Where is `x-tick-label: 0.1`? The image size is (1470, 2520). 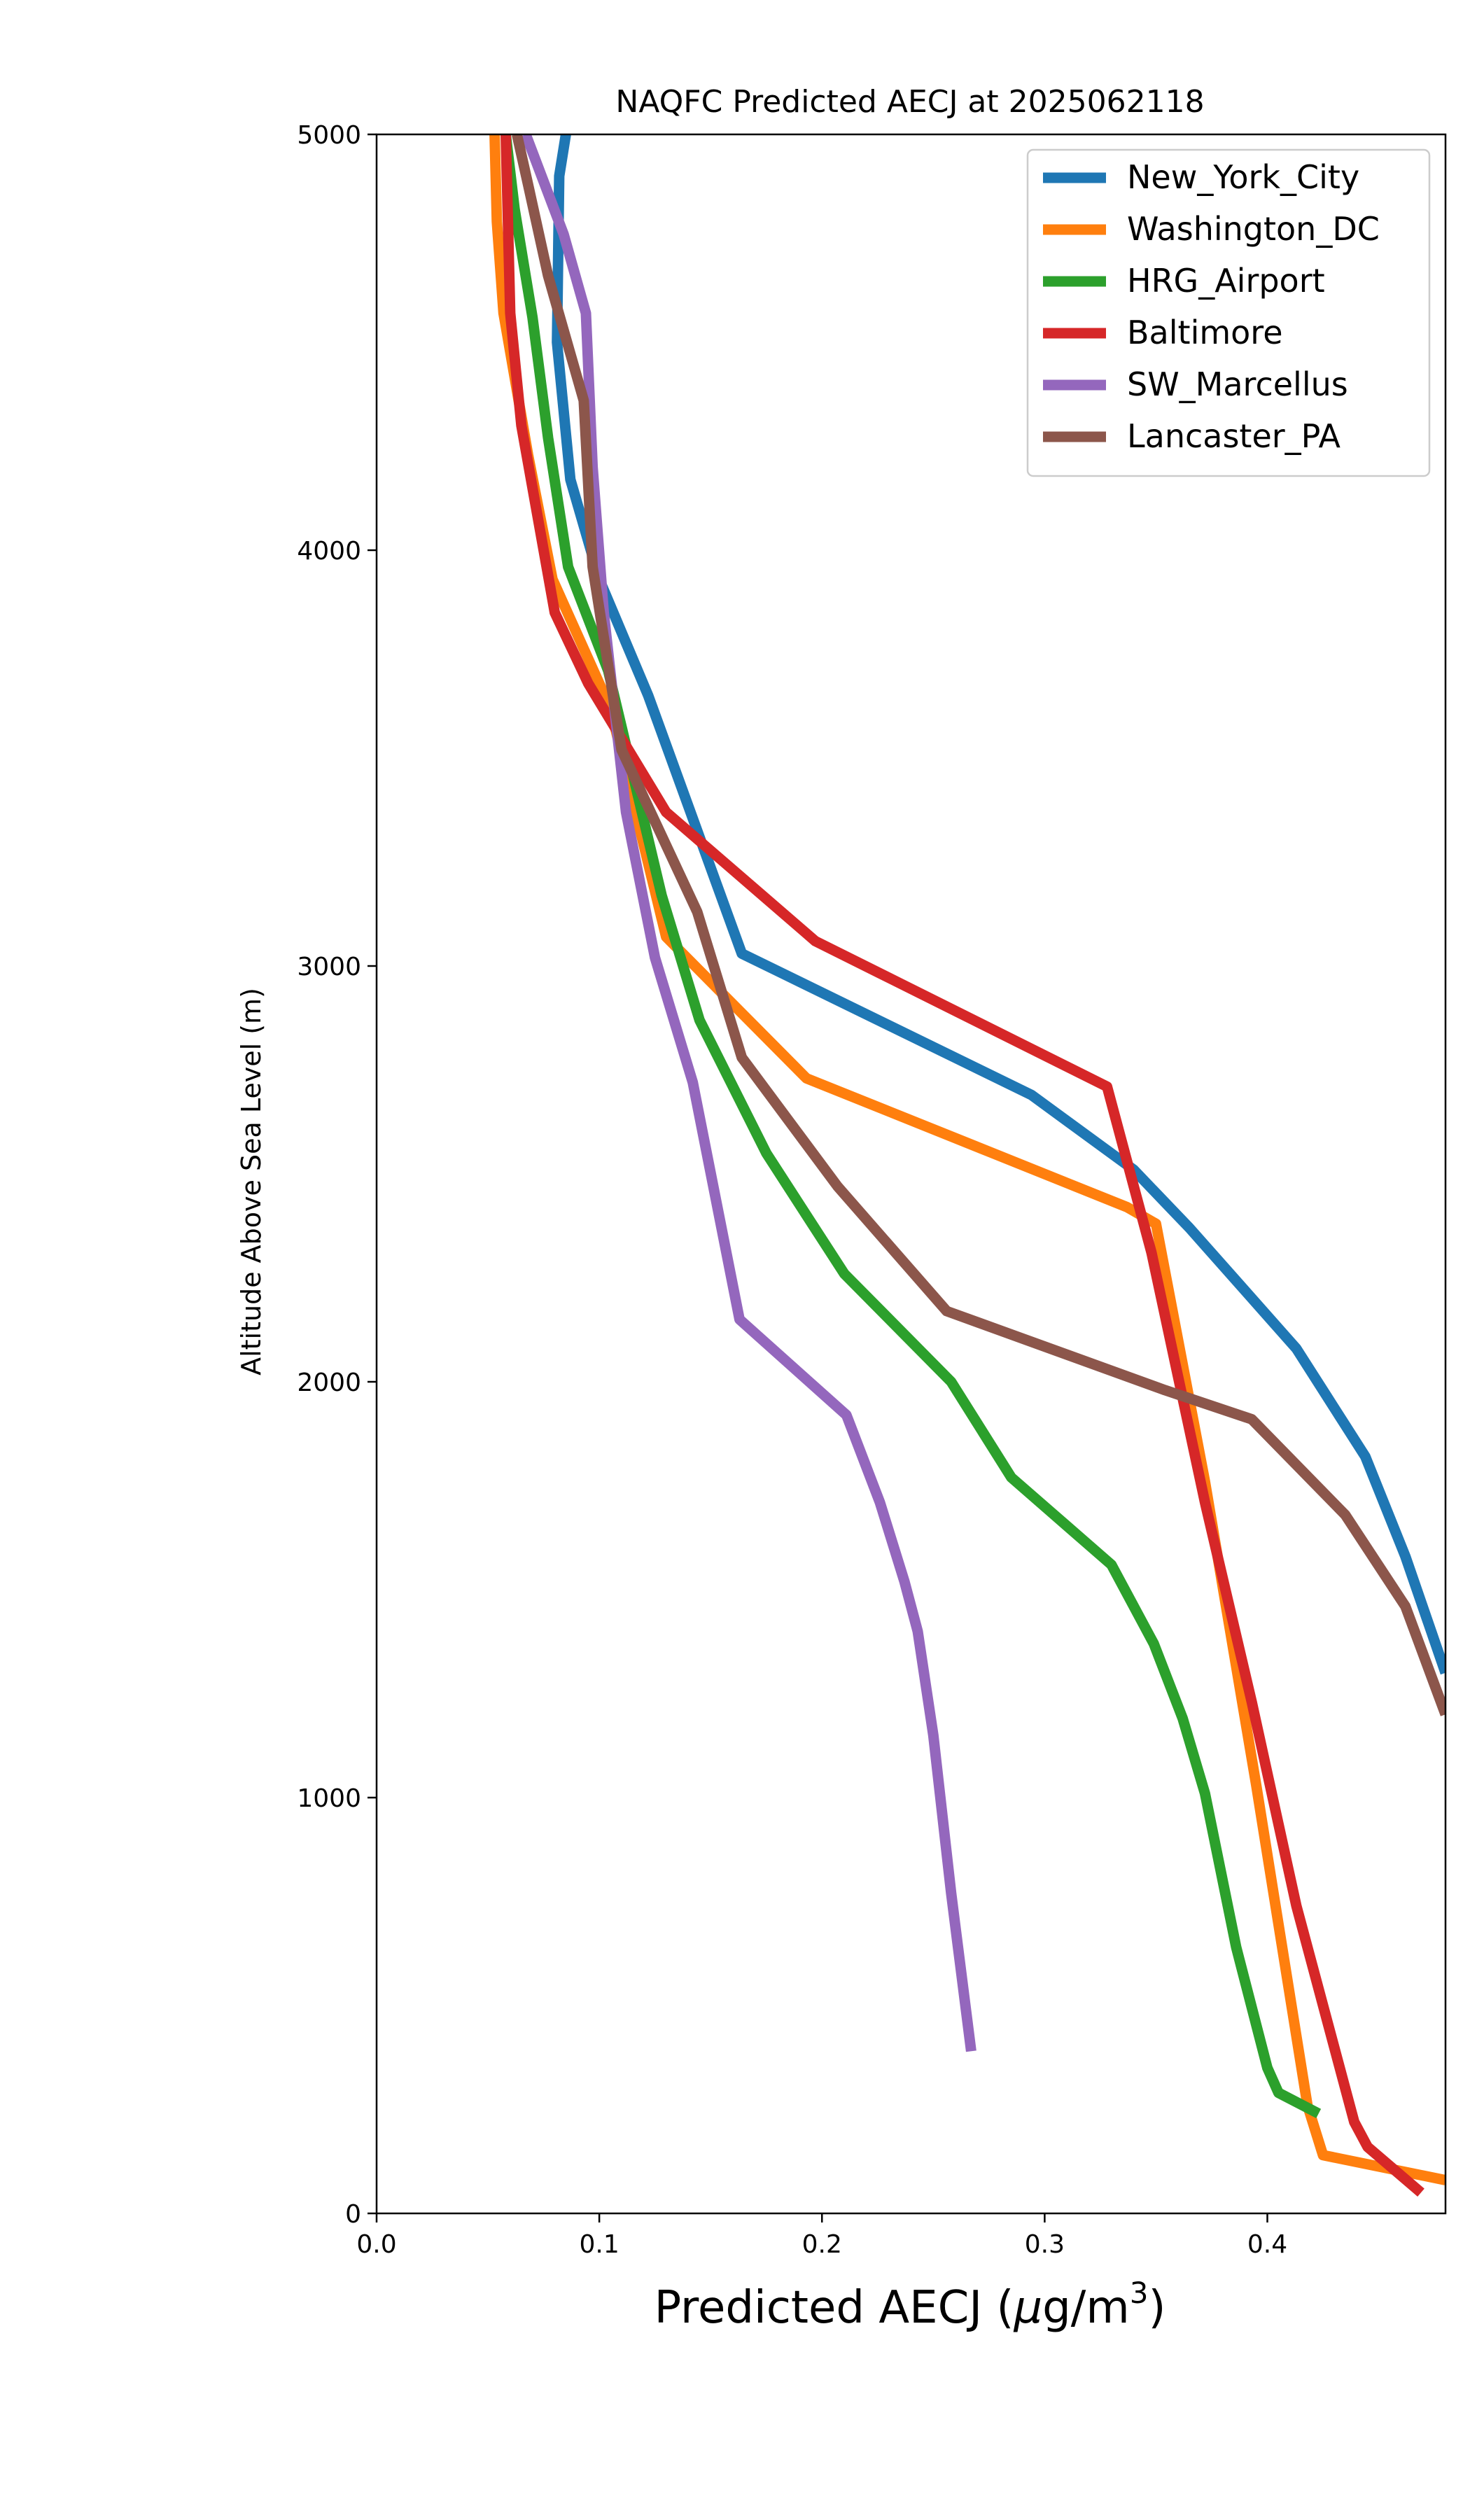 x-tick-label: 0.1 is located at coordinates (599, 2244).